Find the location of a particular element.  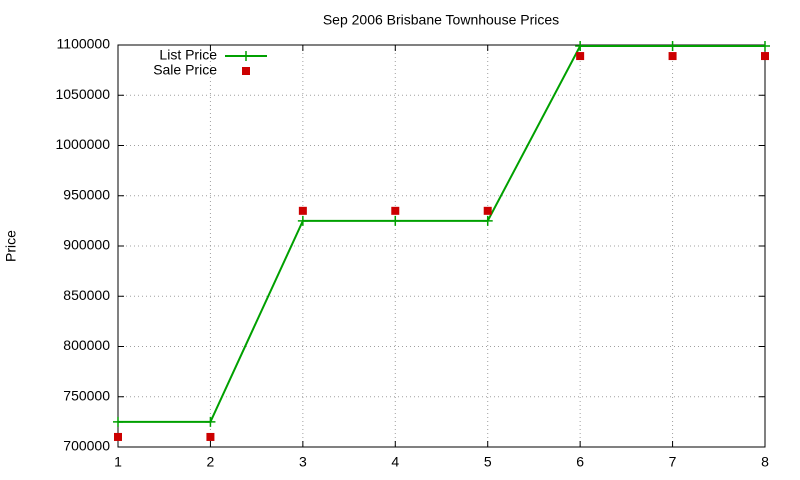

legend-label: List Price is located at coordinates (188, 55).